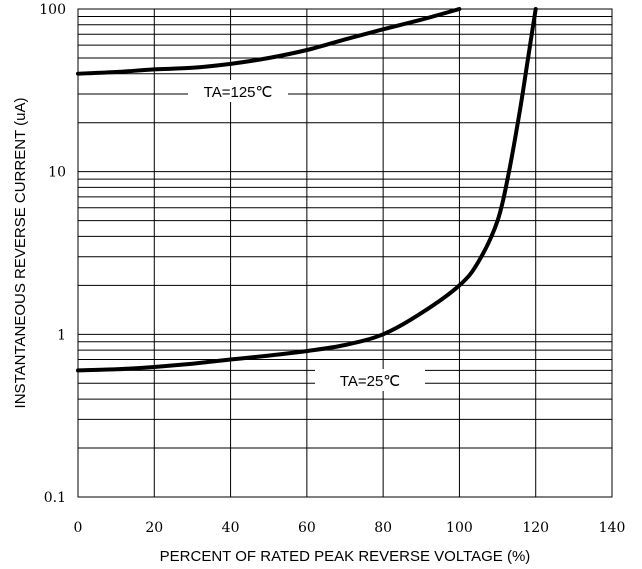  What do you see at coordinates (78, 528) in the screenshot?
I see `x-tick-label: 0` at bounding box center [78, 528].